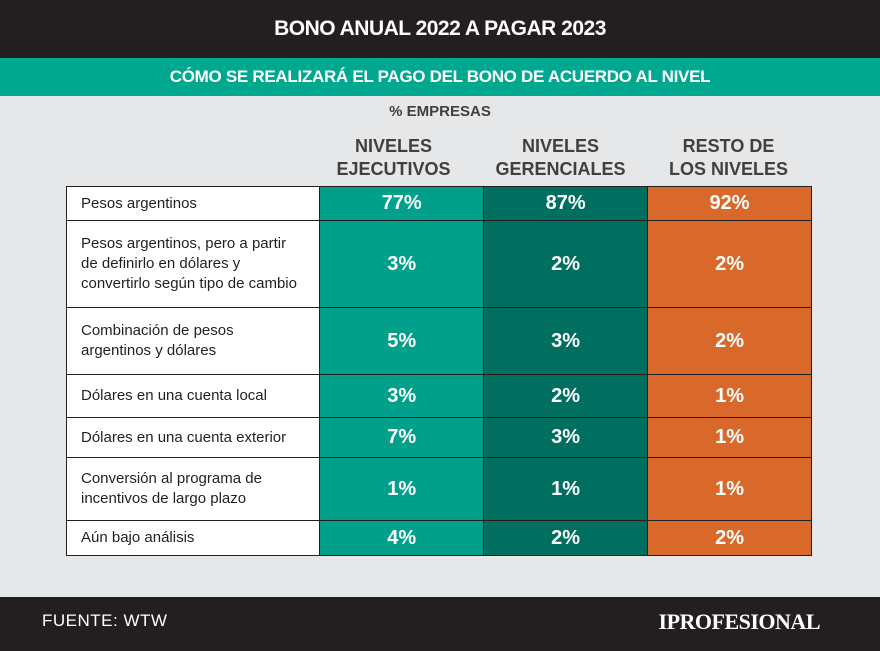 This screenshot has width=880, height=651. Describe the element at coordinates (560, 158) in the screenshot. I see `column-header: NIVELES GERENCIALES` at that location.